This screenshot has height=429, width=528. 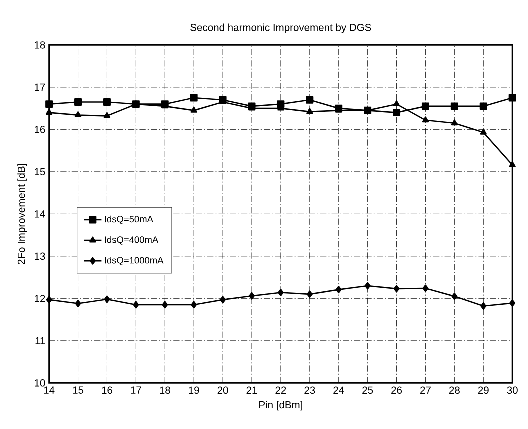 I want to click on x-tick-label: 30, so click(x=512, y=390).